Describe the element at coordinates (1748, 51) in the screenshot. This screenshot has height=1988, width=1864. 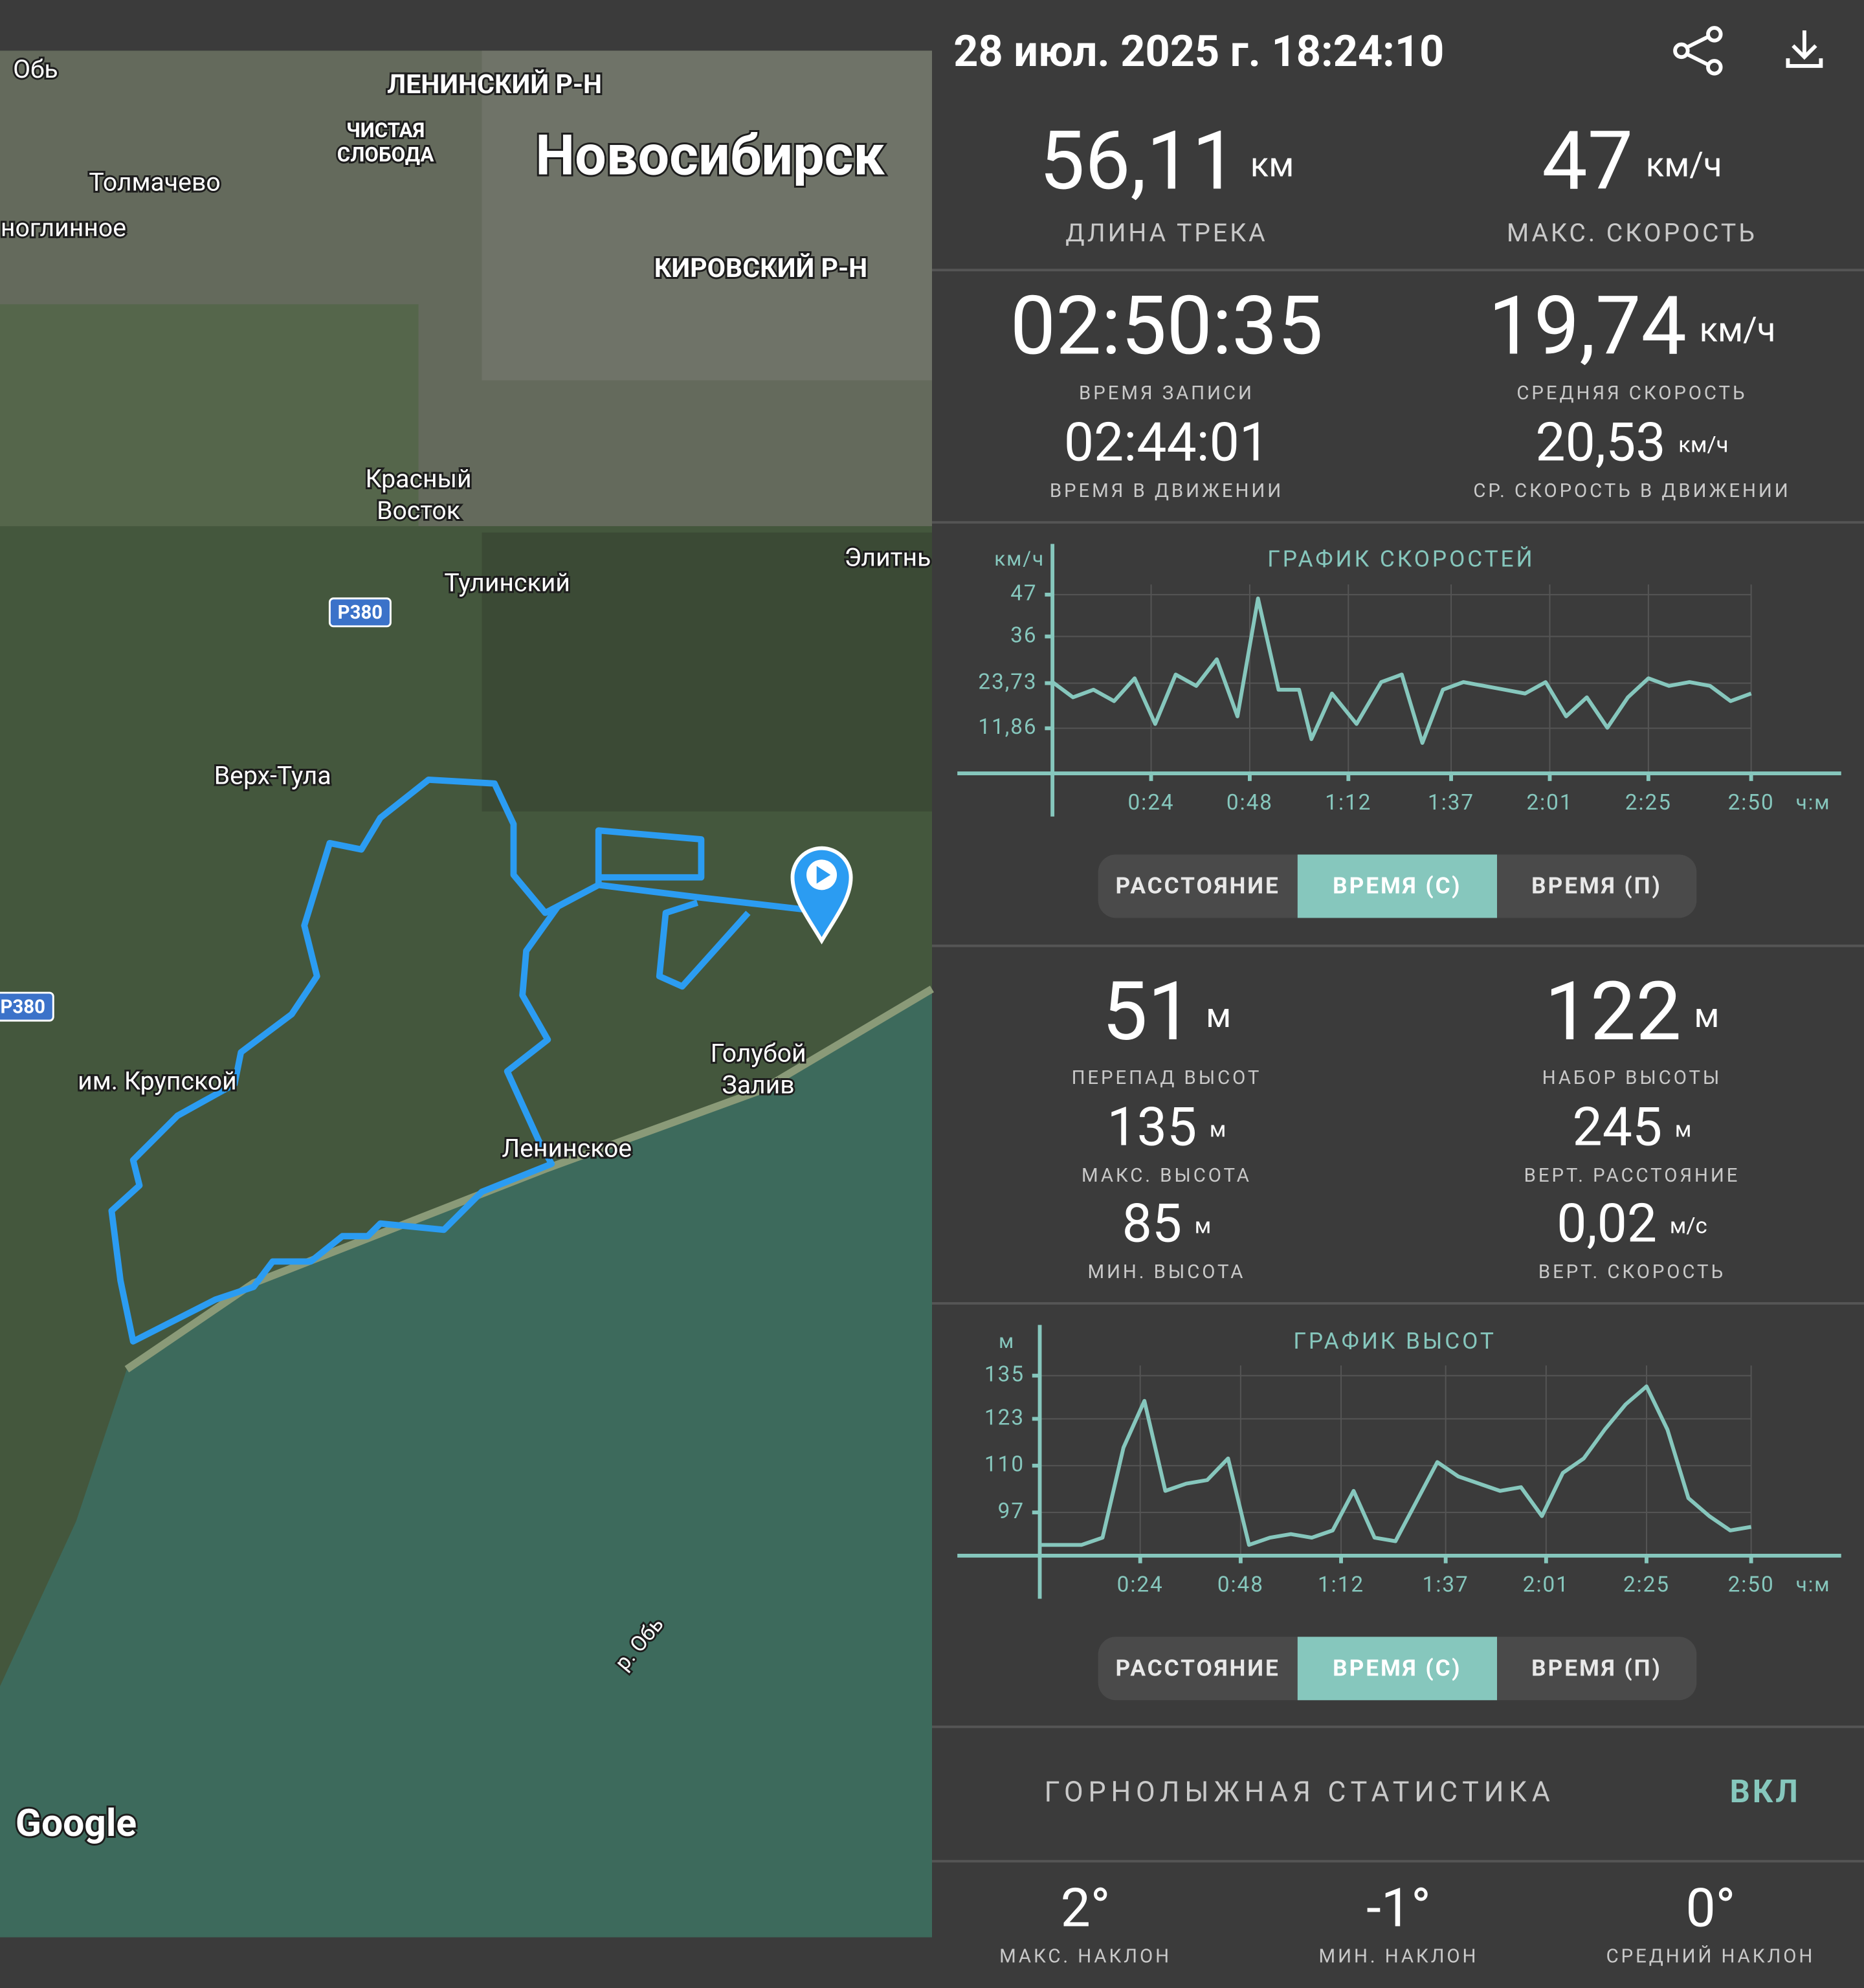
I see `header-actions` at that location.